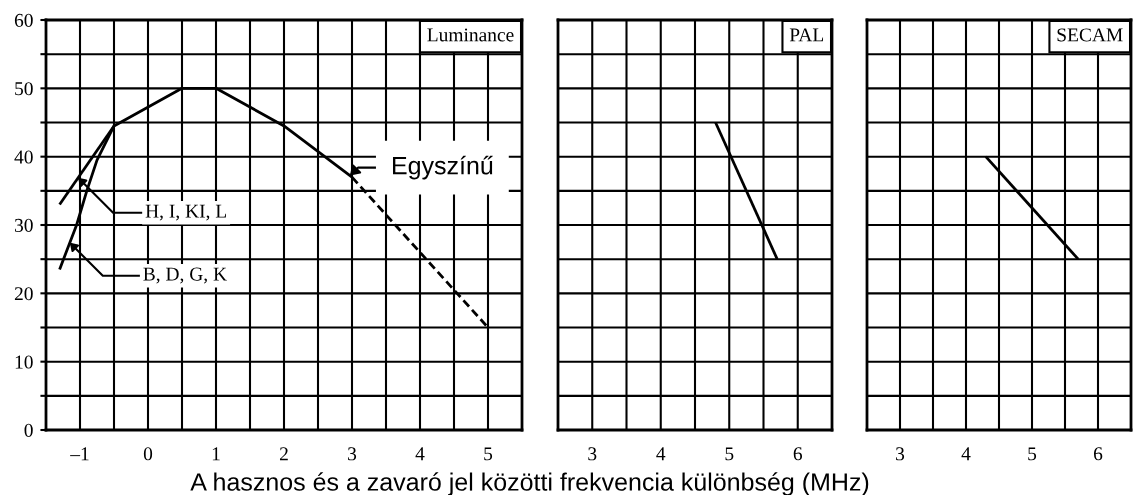 The height and width of the screenshot is (495, 1134). I want to click on y-tick-label: 30, so click(23, 225).